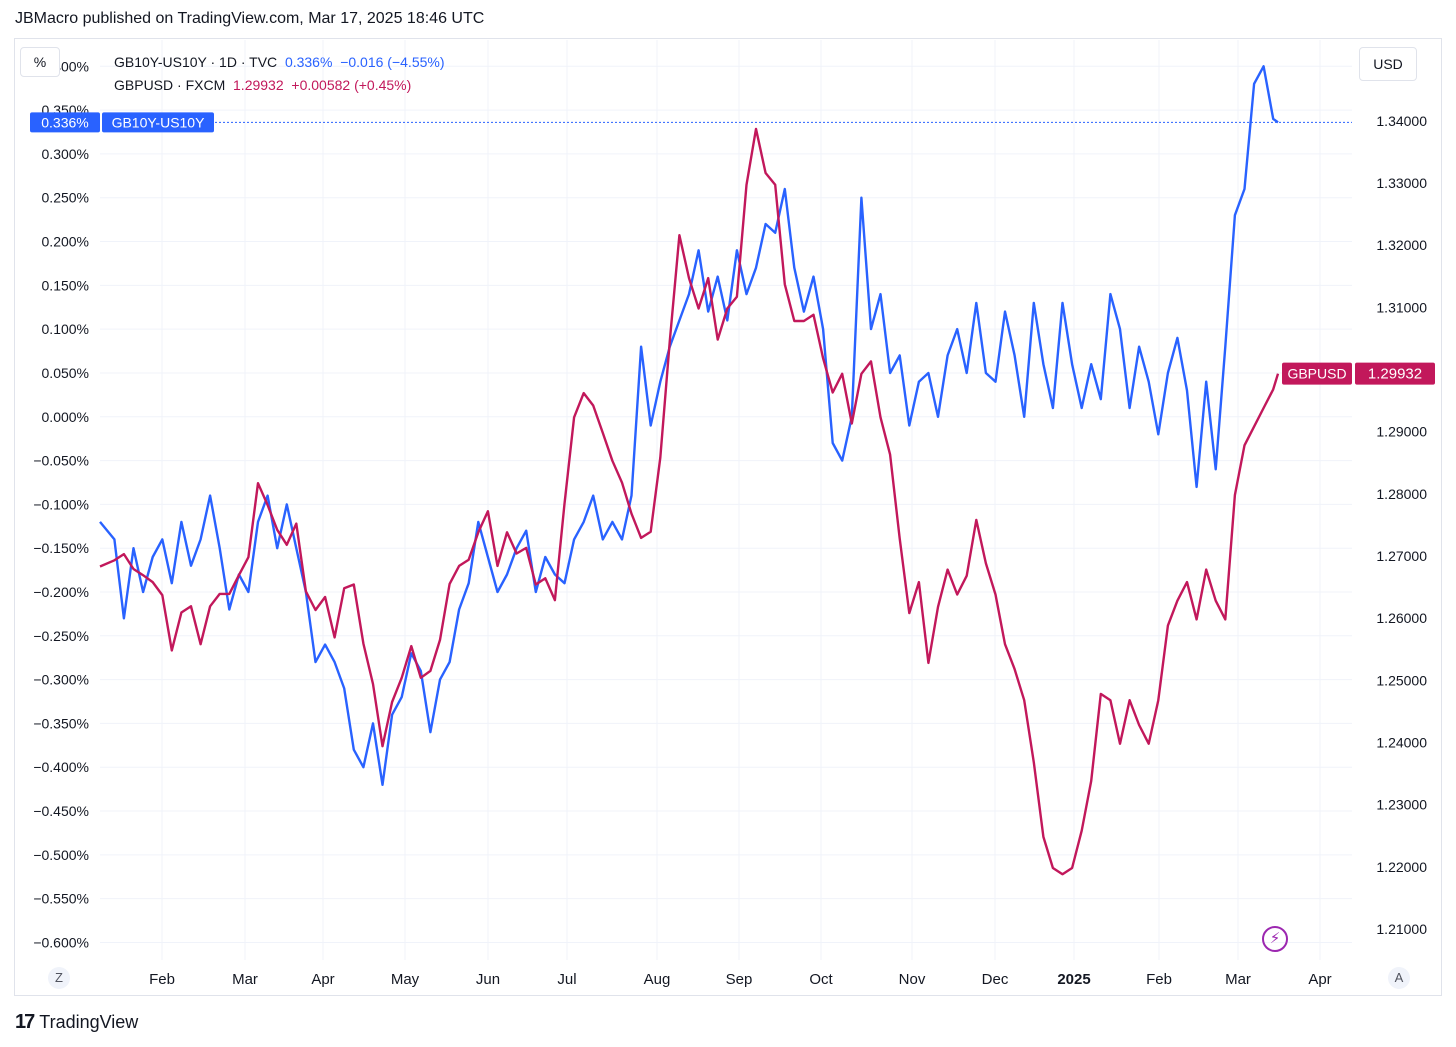 This screenshot has width=1456, height=1047. Describe the element at coordinates (25, 1022) in the screenshot. I see `tradingview-logo-icon: 17` at that location.